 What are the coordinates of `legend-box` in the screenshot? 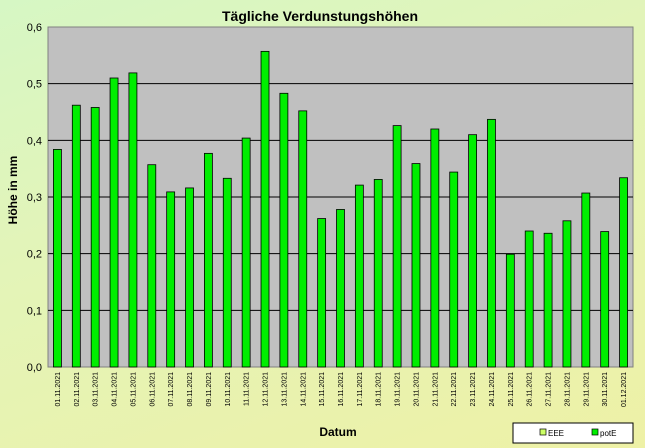 It's located at (573, 433).